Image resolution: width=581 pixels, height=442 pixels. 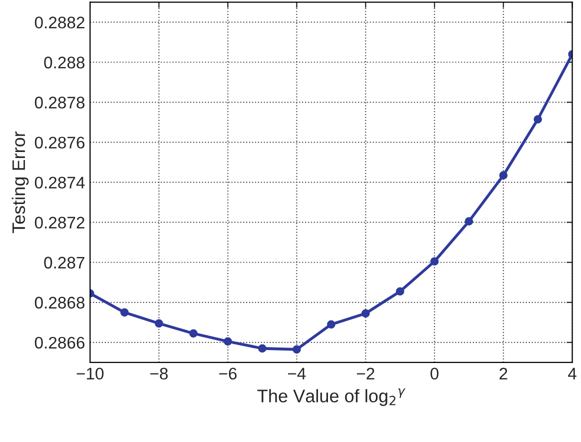 What do you see at coordinates (434, 374) in the screenshot?
I see `x-tick-label: 0` at bounding box center [434, 374].